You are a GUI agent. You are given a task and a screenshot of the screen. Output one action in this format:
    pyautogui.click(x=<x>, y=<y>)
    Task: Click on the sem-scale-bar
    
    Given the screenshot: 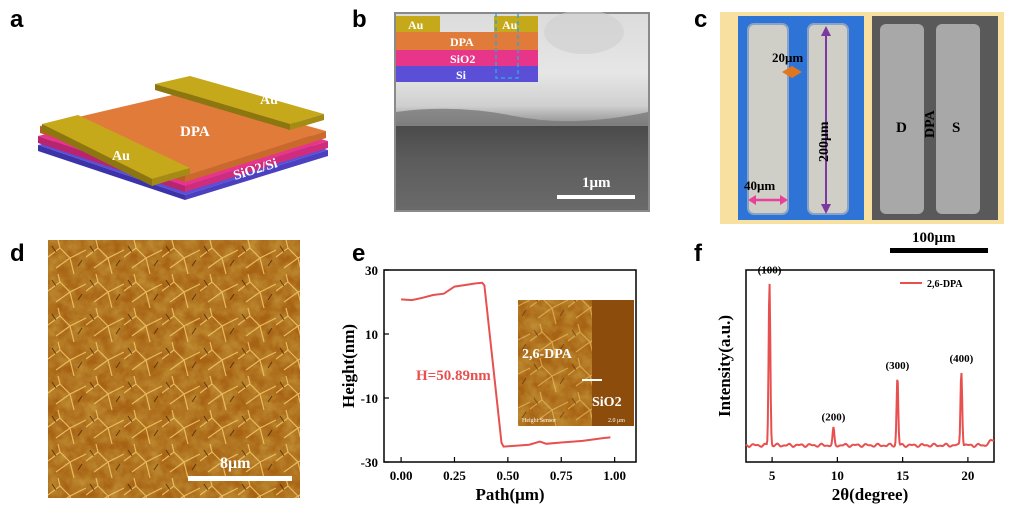 What is the action you would take?
    pyautogui.click(x=596, y=197)
    